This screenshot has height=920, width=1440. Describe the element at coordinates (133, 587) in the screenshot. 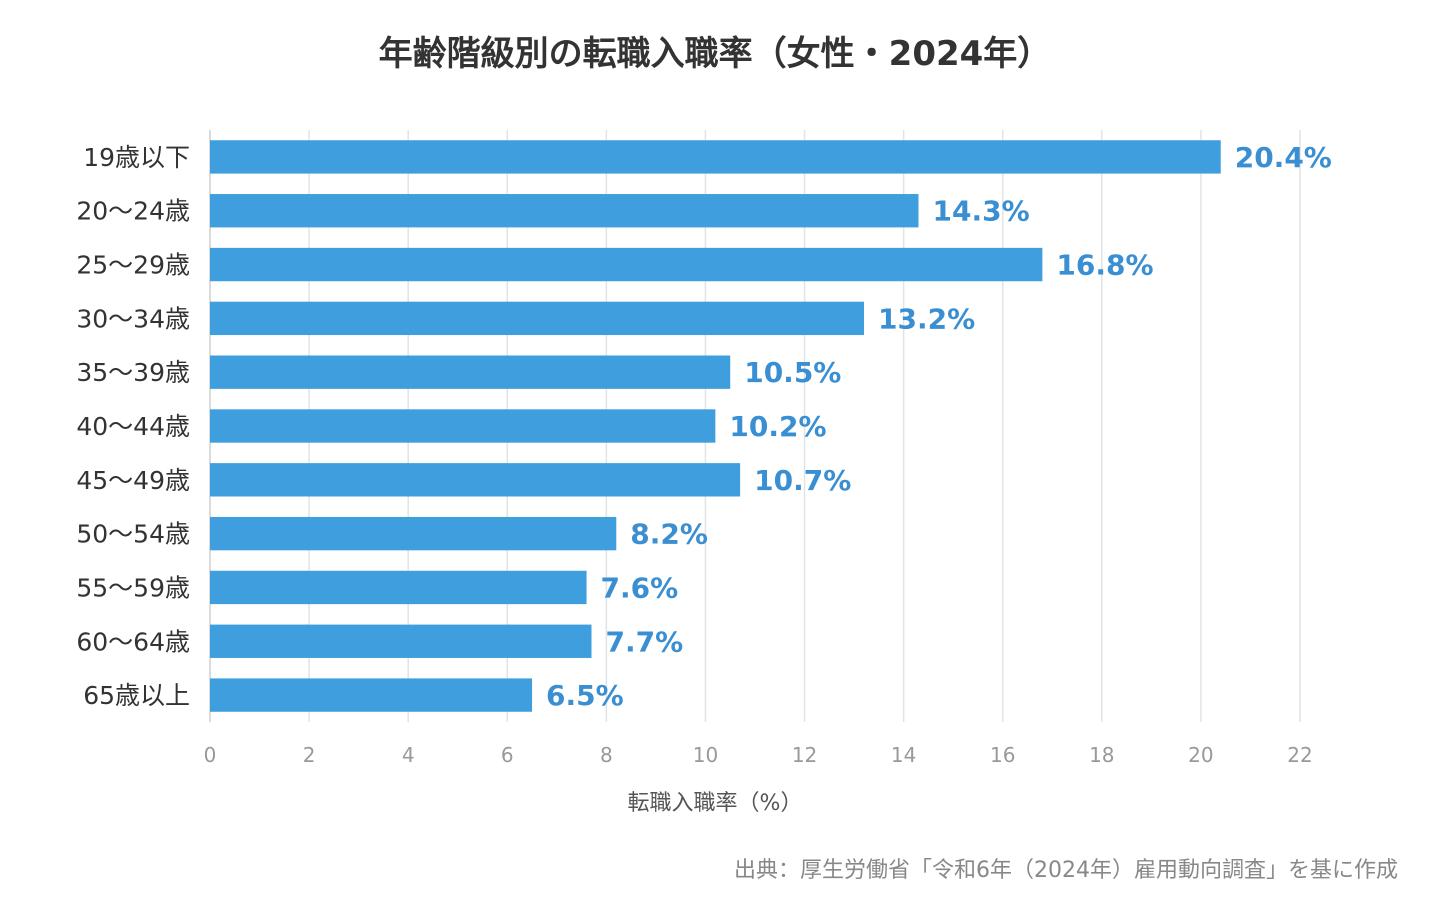

I see `category-label: 55〜59歳` at that location.